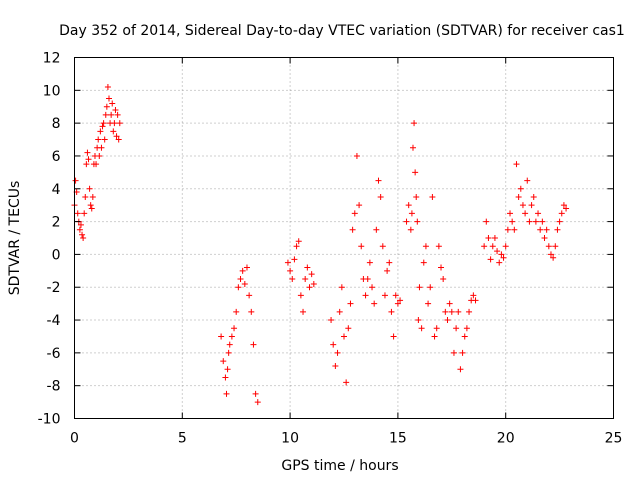 This screenshot has height=480, width=640. What do you see at coordinates (54, 387) in the screenshot?
I see `y-tick-label: -8` at bounding box center [54, 387].